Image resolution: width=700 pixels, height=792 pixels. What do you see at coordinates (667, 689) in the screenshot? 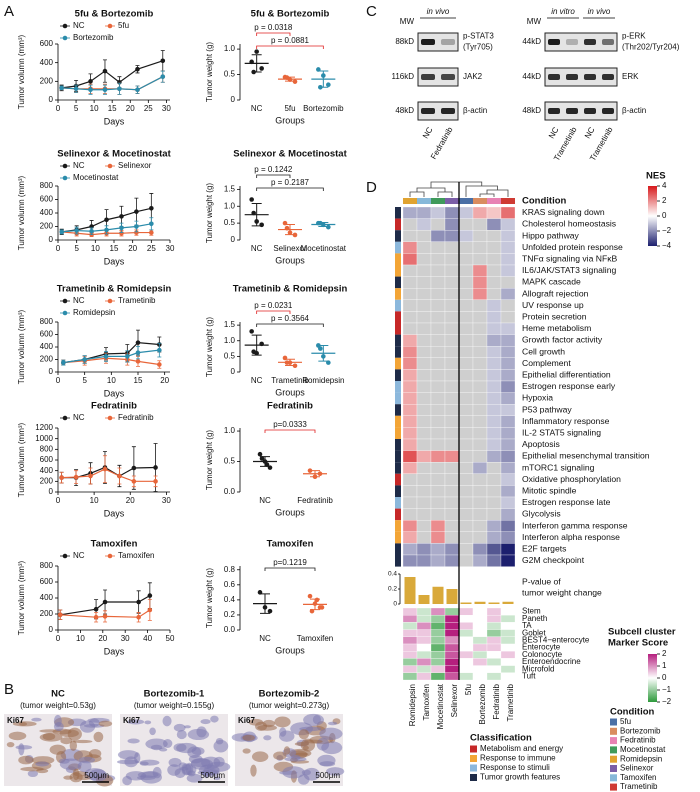
I see `colorbar-label: −1` at bounding box center [667, 689].